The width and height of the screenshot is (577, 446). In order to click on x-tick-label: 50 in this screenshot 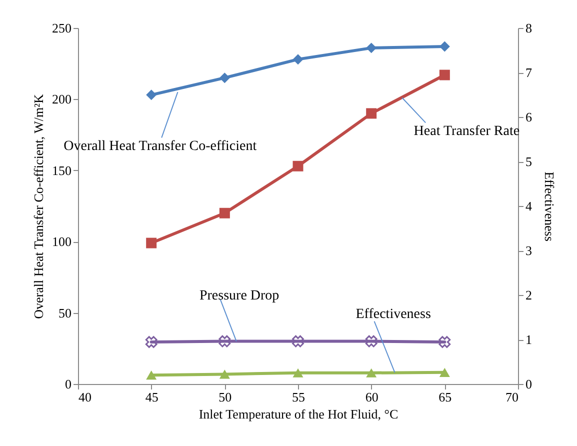, I will do `click(225, 397)`.